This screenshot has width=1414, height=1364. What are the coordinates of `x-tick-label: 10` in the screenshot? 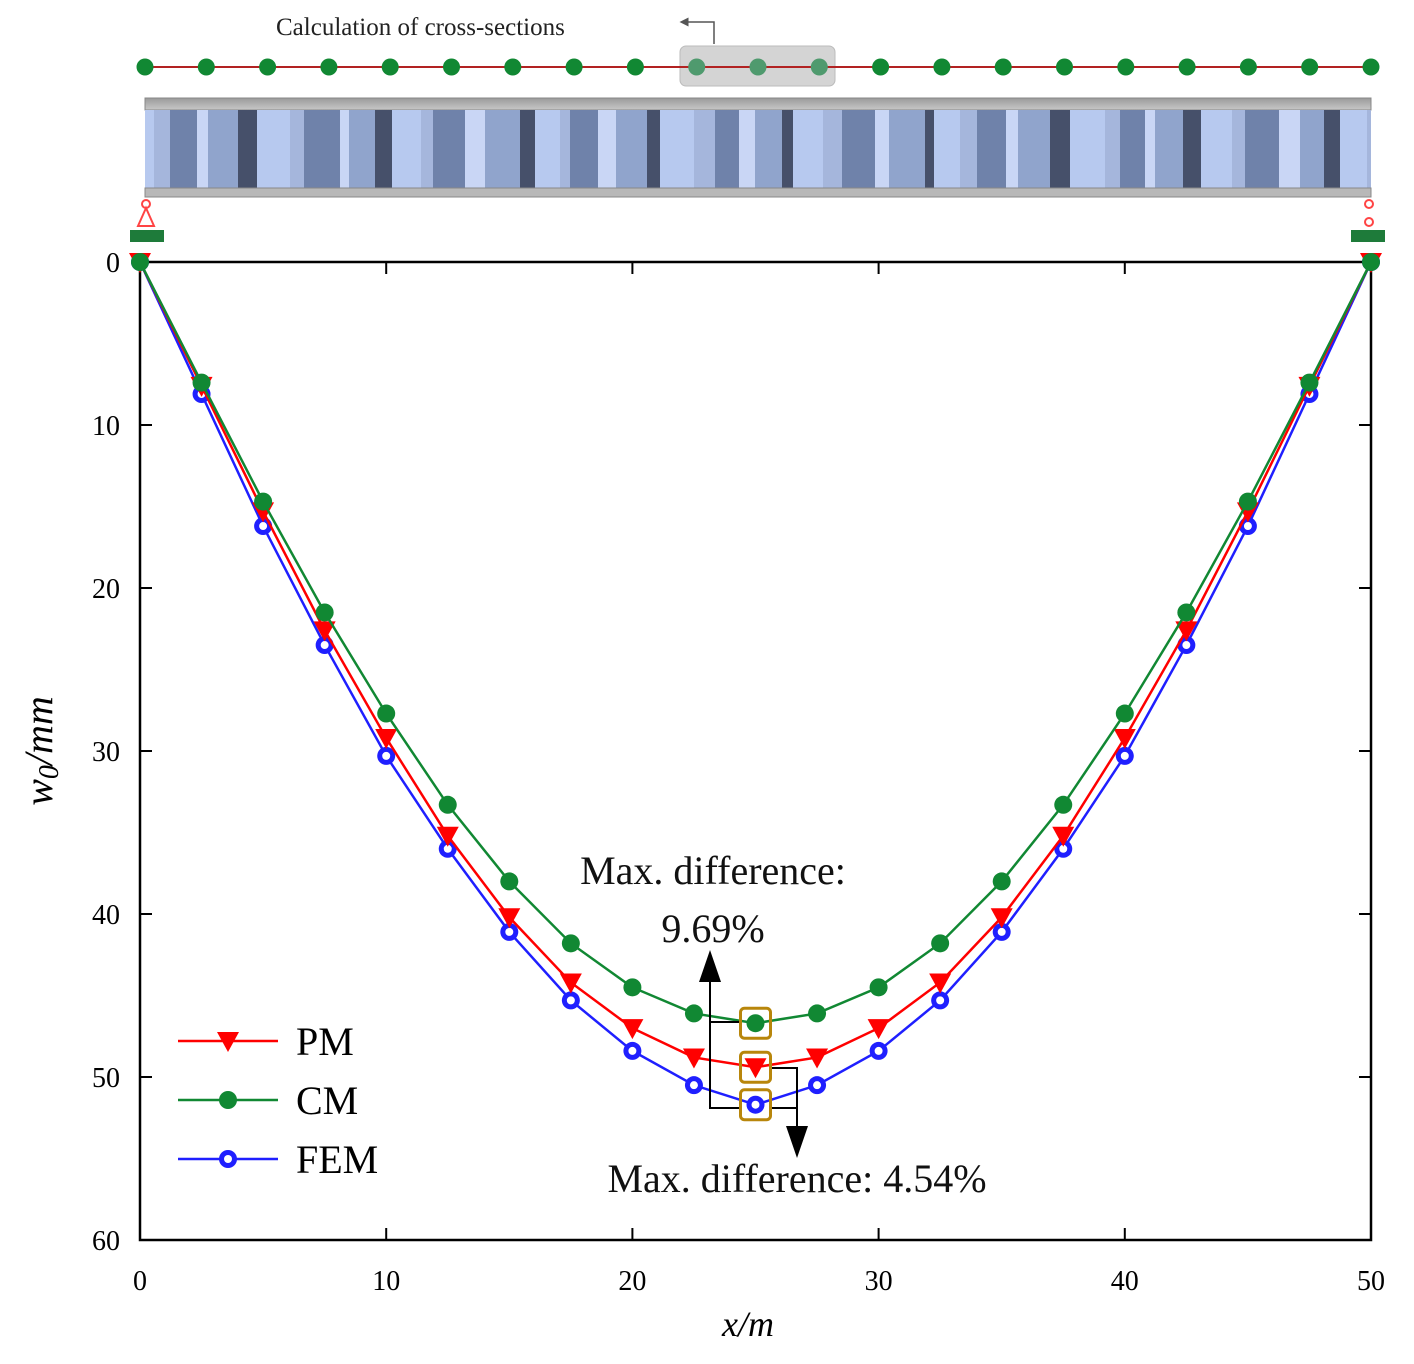 It's located at (386, 1281).